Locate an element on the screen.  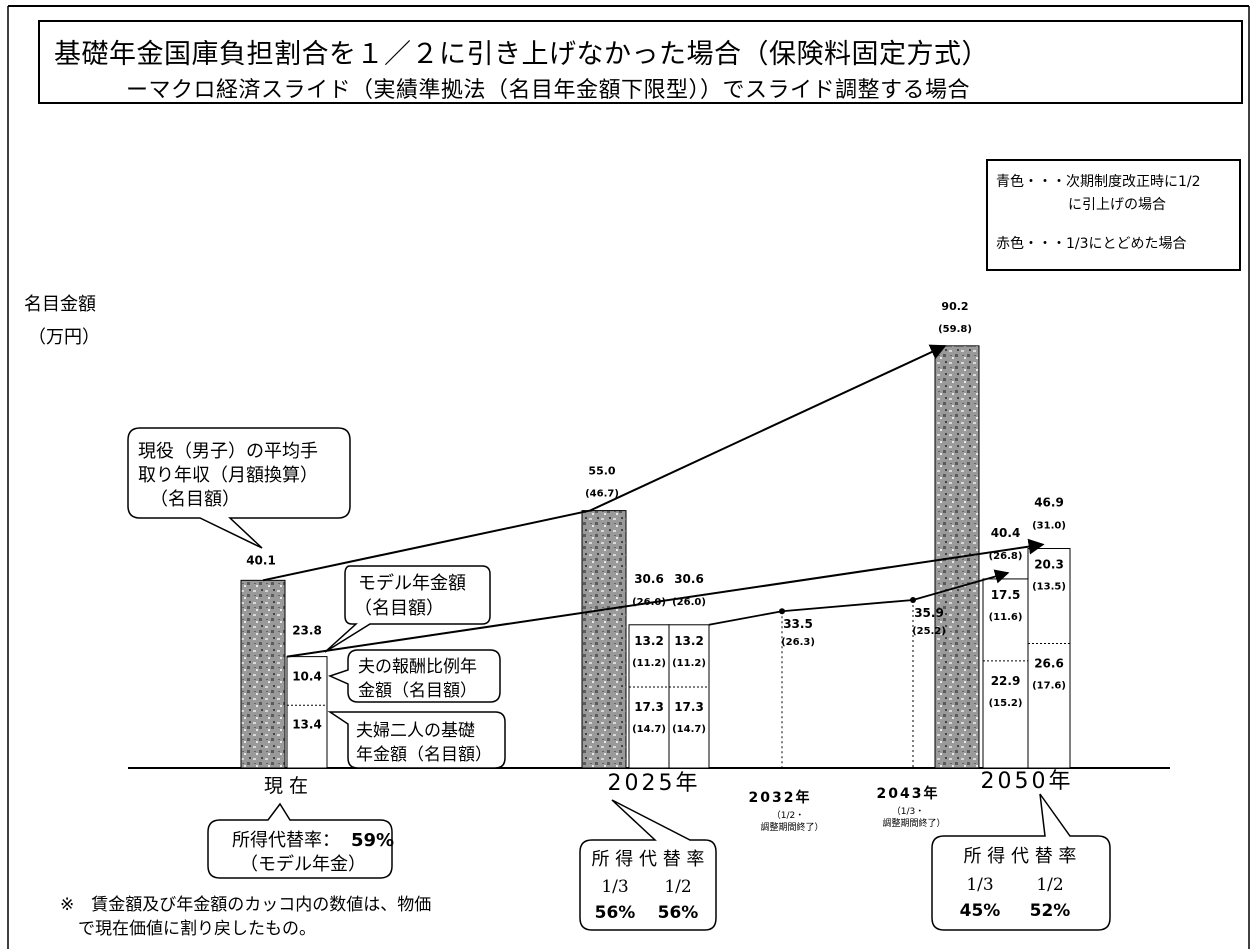
category-label-2050: 2050年 is located at coordinates (1027, 781).